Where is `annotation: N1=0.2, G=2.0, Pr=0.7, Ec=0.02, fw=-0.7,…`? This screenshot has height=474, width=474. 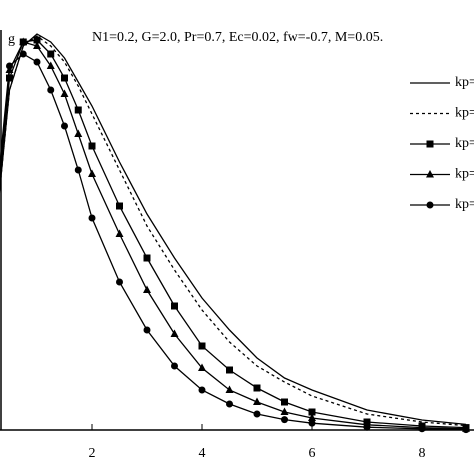 annotation: N1=0.2, G=2.0, Pr=0.7, Ec=0.02, fw=-0.7,… is located at coordinates (237, 37).